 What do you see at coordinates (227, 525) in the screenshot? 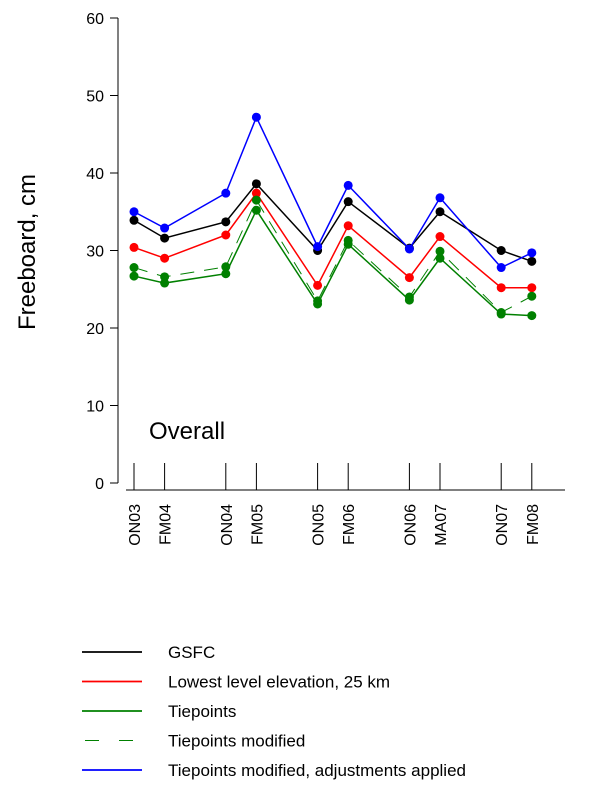
I see `x-tick-label: ON04` at bounding box center [227, 525].